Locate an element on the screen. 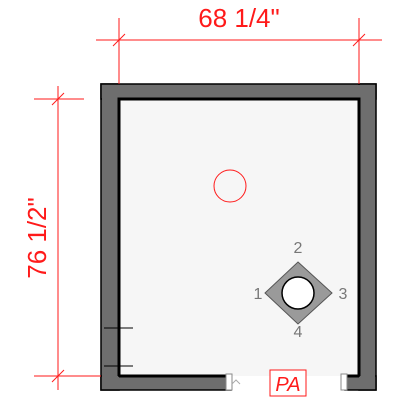 This screenshot has width=400, height=400. camera-view-marker-icon: 1 2 3 4 is located at coordinates (301, 290).